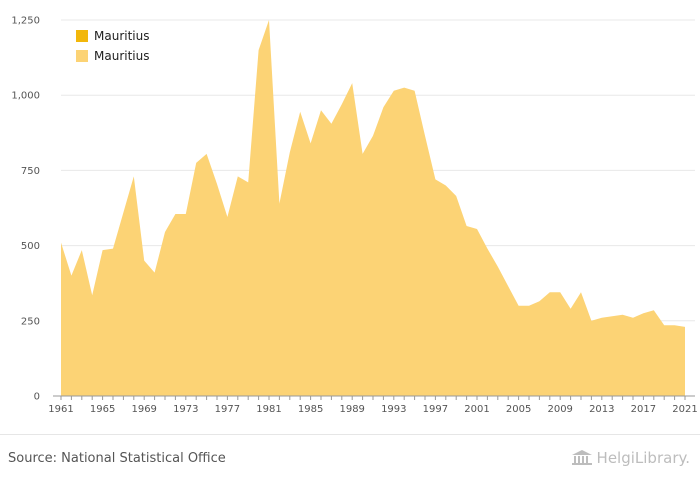 This screenshot has height=483, width=700. Describe the element at coordinates (117, 458) in the screenshot. I see `source-text: Source: National Statistical Office` at that location.